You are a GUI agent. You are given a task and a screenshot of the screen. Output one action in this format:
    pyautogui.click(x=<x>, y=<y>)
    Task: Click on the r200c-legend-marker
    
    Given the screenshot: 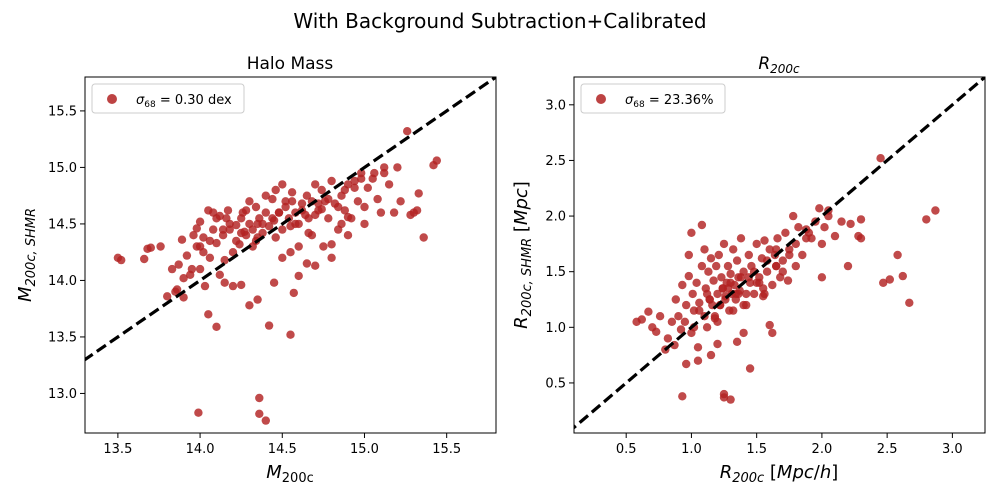 What is the action you would take?
    pyautogui.click(x=601, y=99)
    